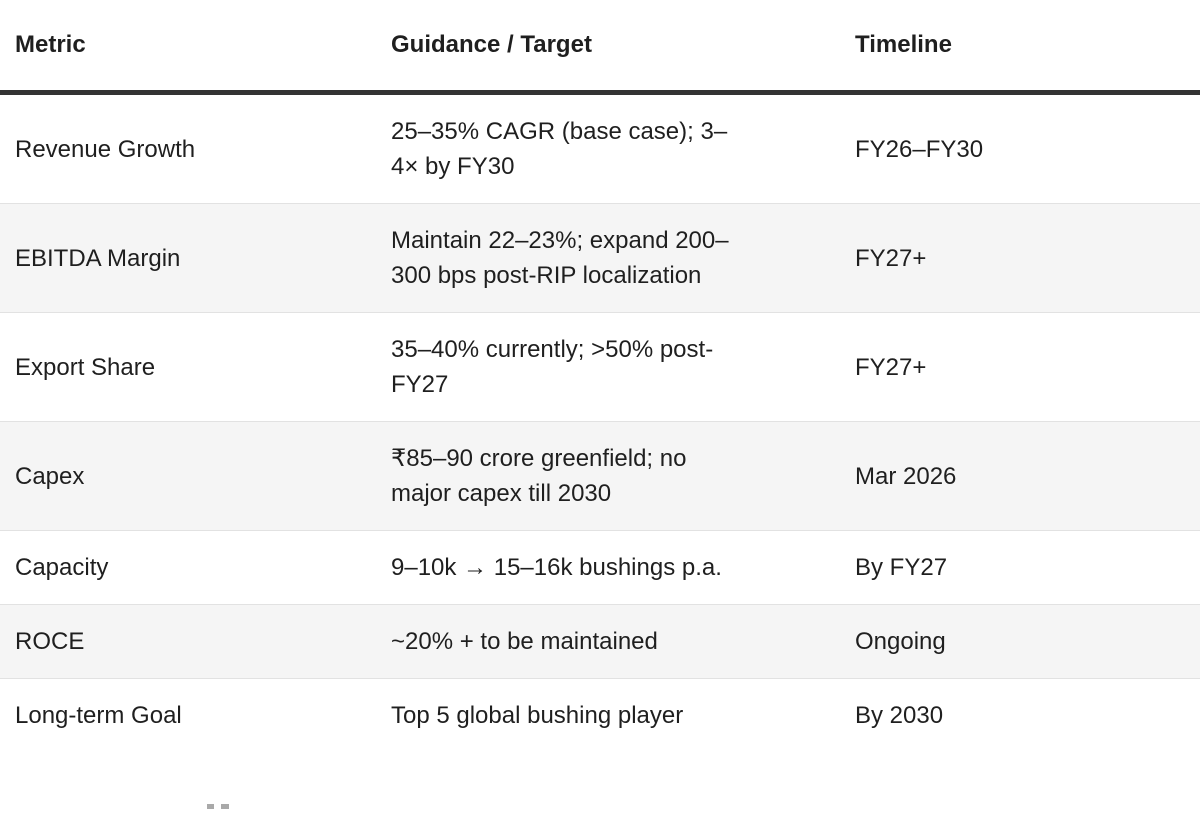  What do you see at coordinates (901, 567) in the screenshot?
I see `timeline-cell: By FY27` at bounding box center [901, 567].